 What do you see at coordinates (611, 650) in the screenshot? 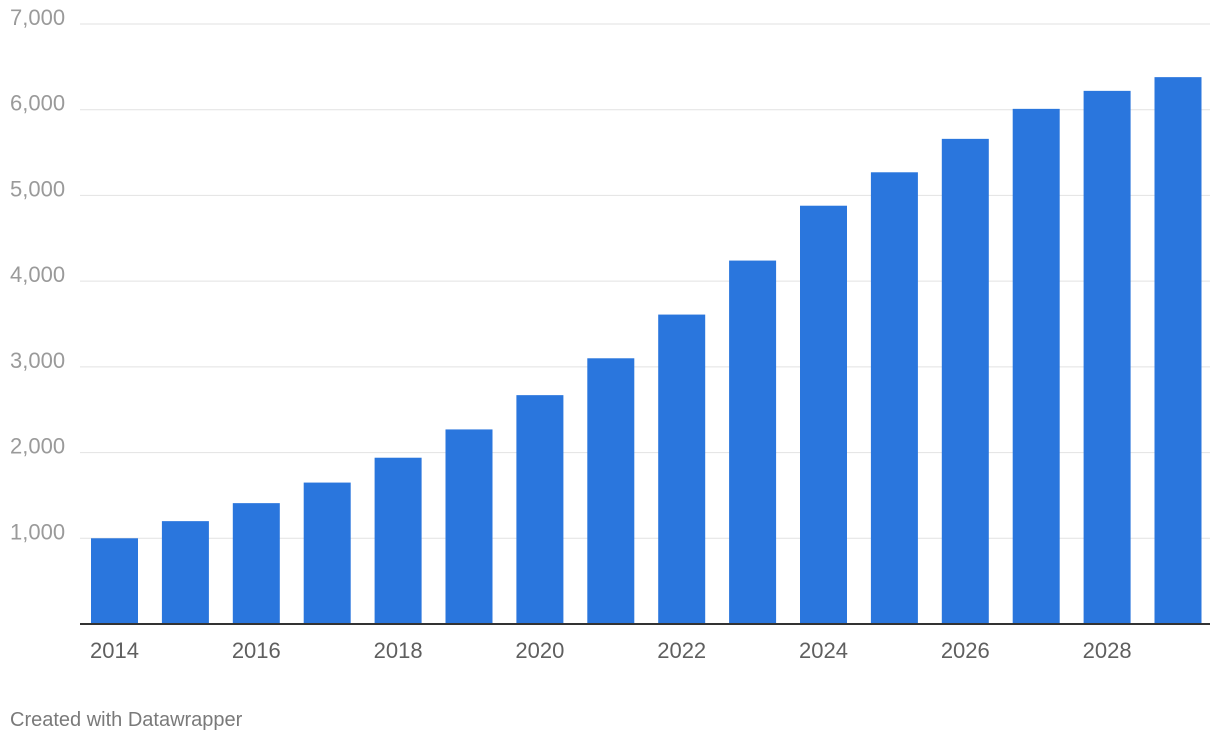
I see `x-axis-tick-labels: 2014 2016 2018 2020 2022 2024 2026 2028` at bounding box center [611, 650].